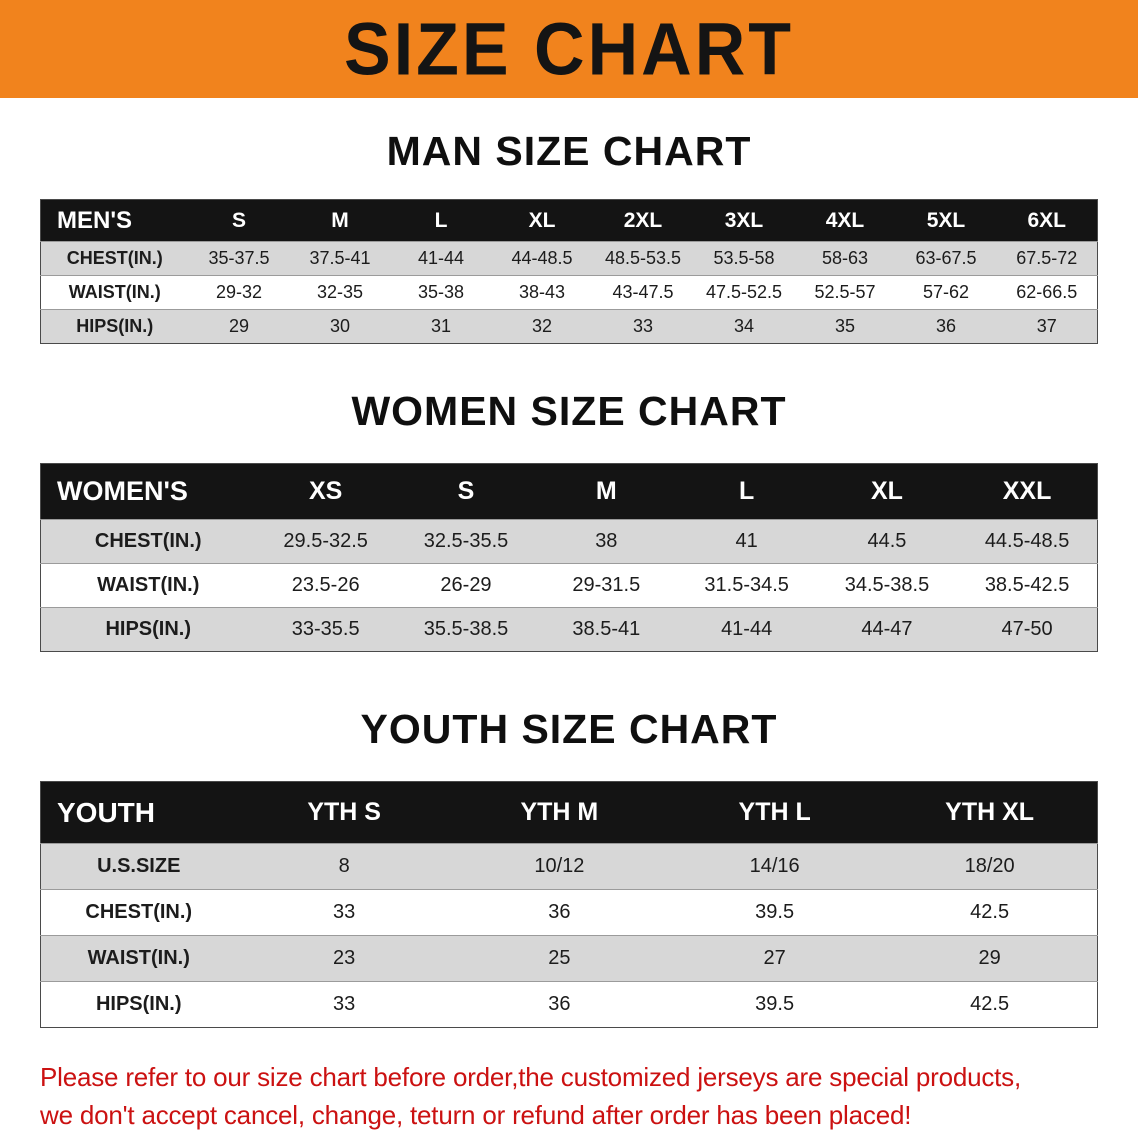 The image size is (1138, 1134). I want to click on size-chart-banner: SIZE CHART, so click(569, 49).